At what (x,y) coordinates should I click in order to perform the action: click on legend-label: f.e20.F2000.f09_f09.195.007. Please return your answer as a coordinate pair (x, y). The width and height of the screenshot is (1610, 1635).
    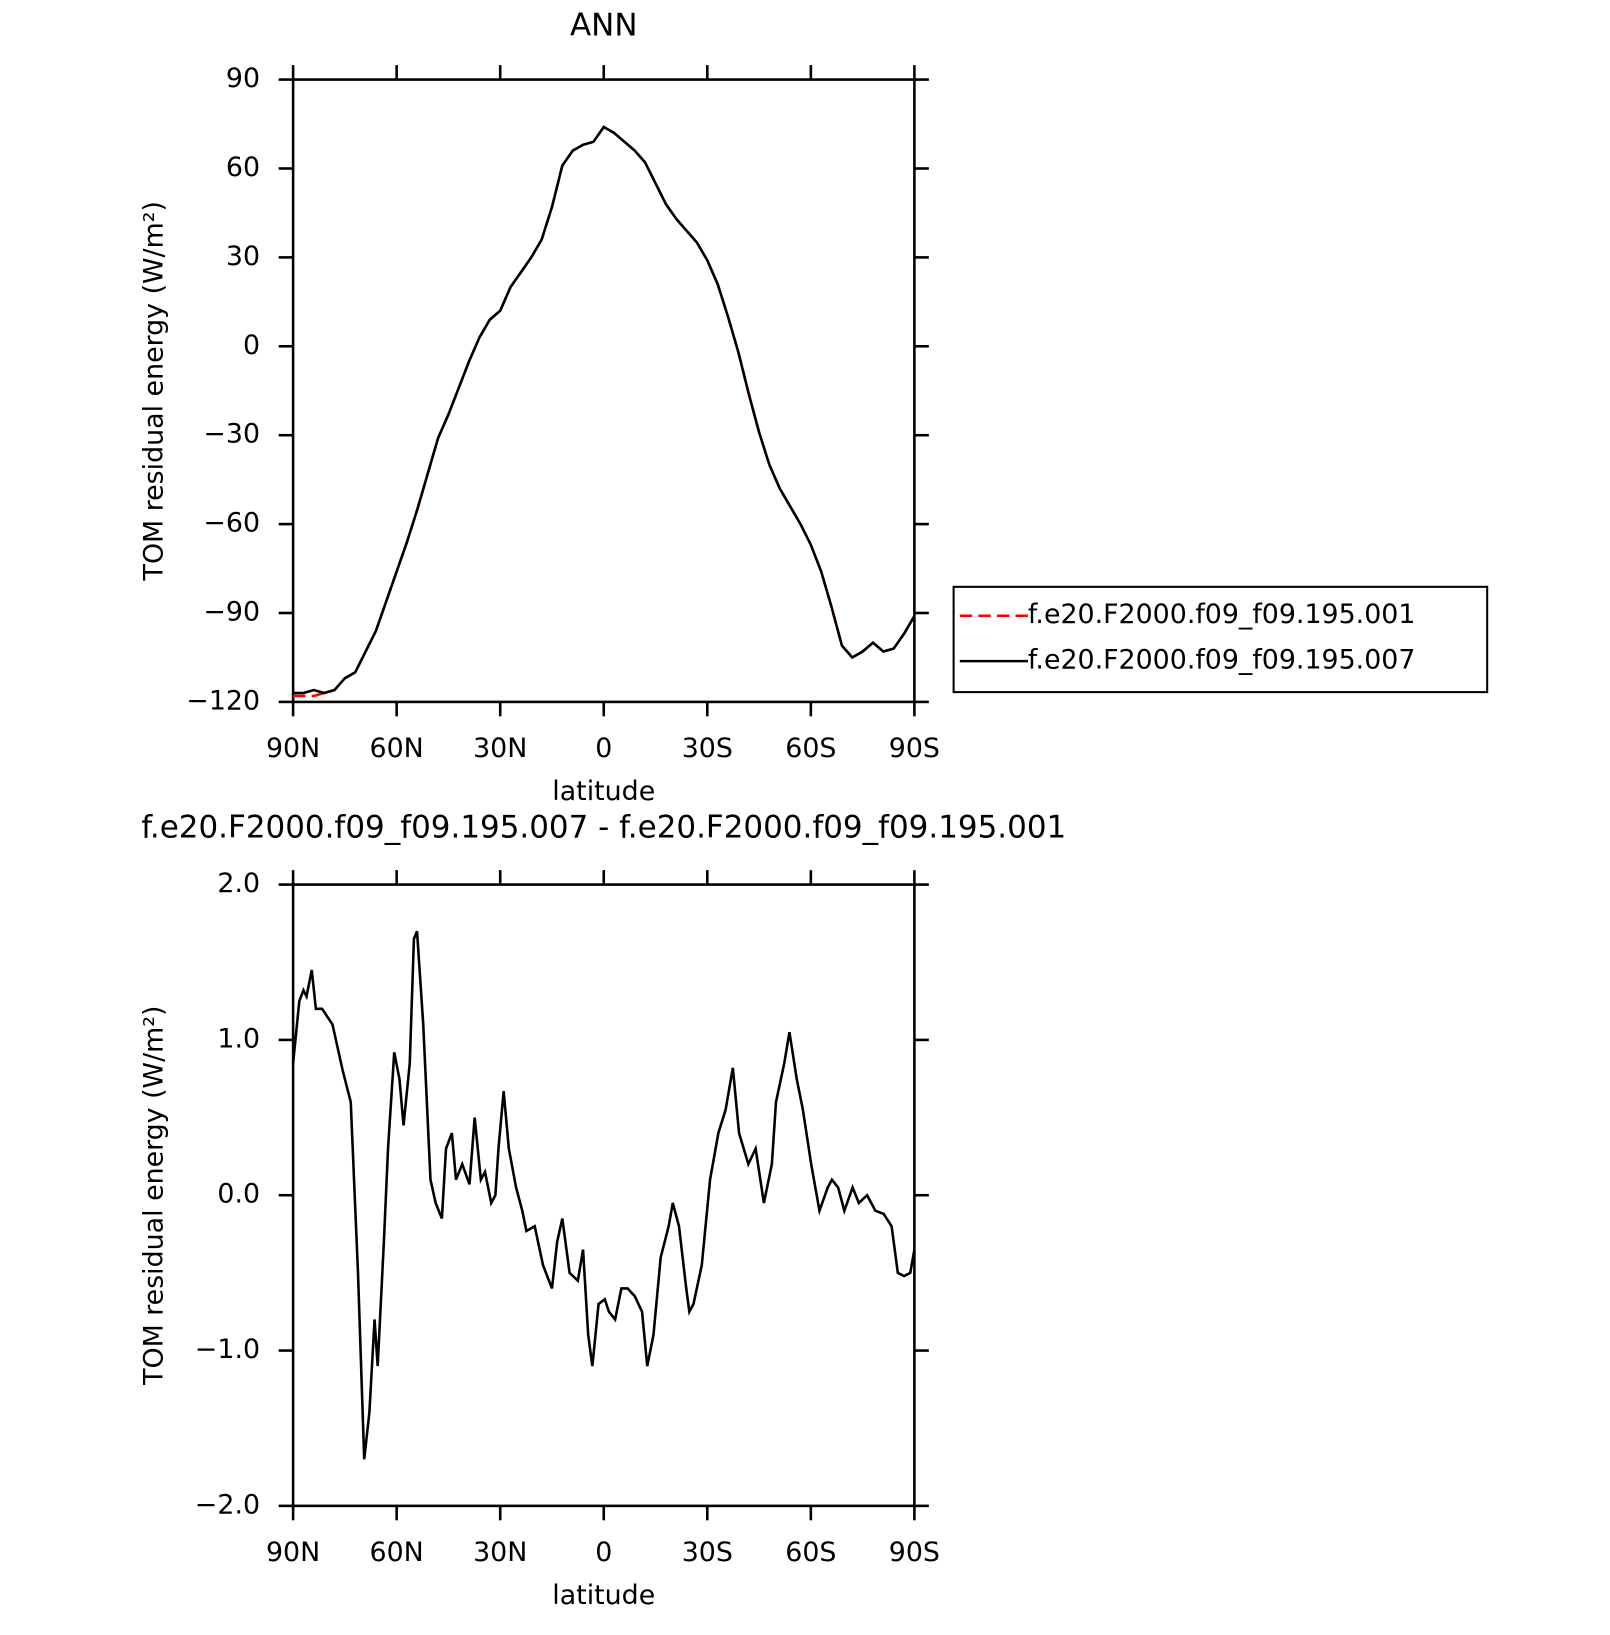
    Looking at the image, I should click on (1221, 660).